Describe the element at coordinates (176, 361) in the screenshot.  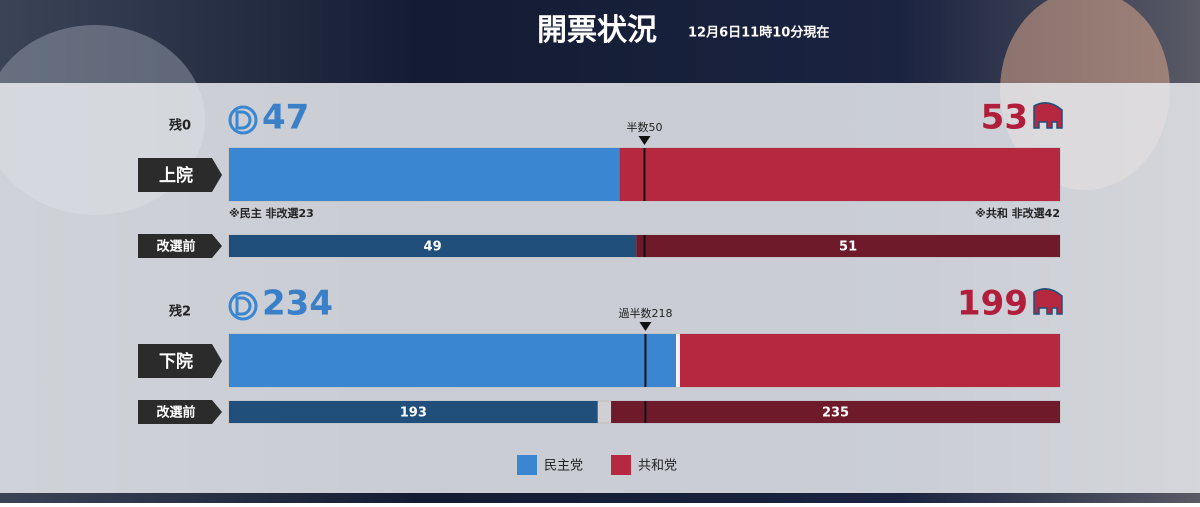
I see `chamber-label: 下院` at that location.